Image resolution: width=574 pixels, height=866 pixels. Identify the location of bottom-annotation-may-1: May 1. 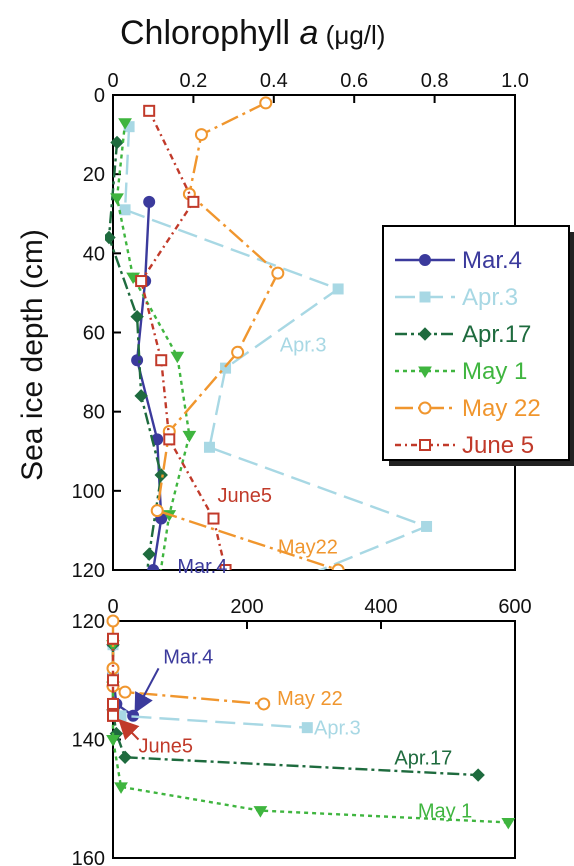
(445, 812).